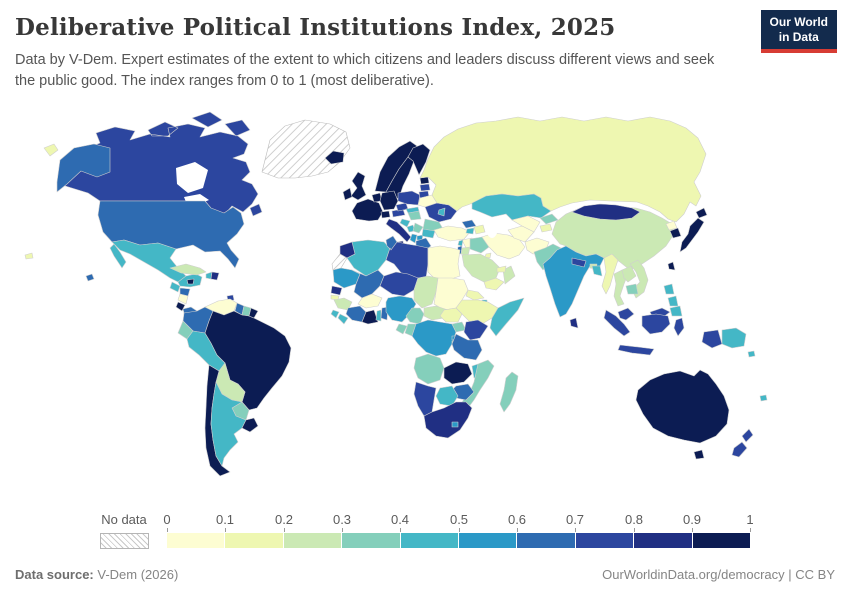 Image resolution: width=850 pixels, height=600 pixels. Describe the element at coordinates (632, 289) in the screenshot. I see `country-cambodia` at that location.